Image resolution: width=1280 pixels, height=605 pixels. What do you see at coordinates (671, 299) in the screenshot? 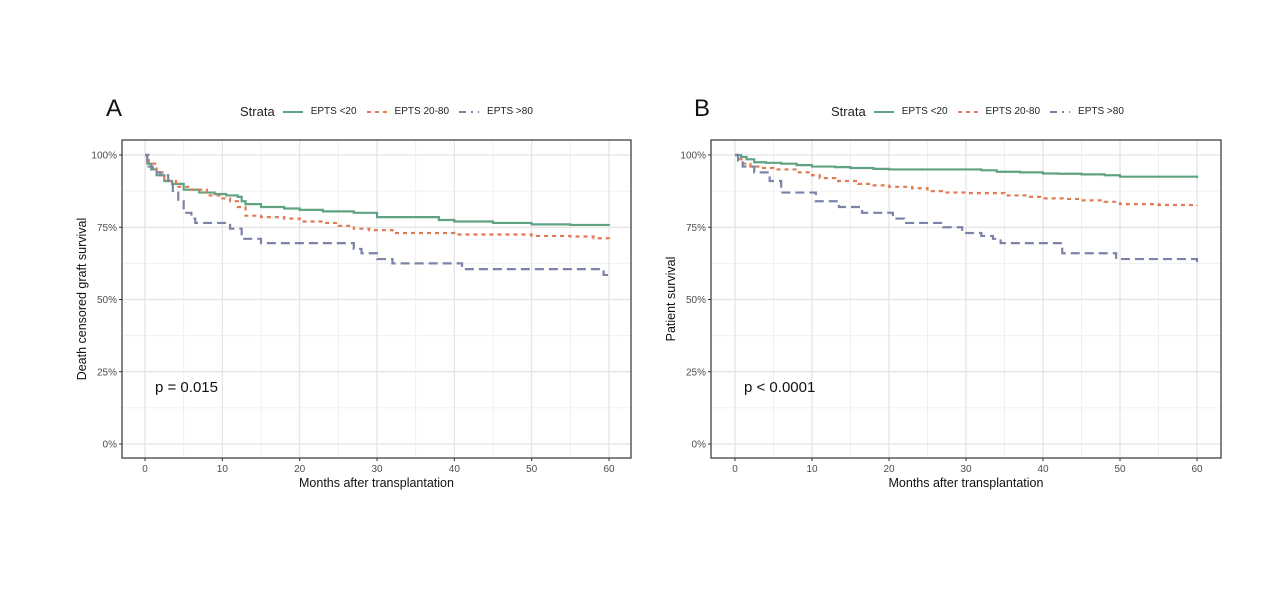
I see `panel-b-y-axis-label: Patient survival` at bounding box center [671, 299].